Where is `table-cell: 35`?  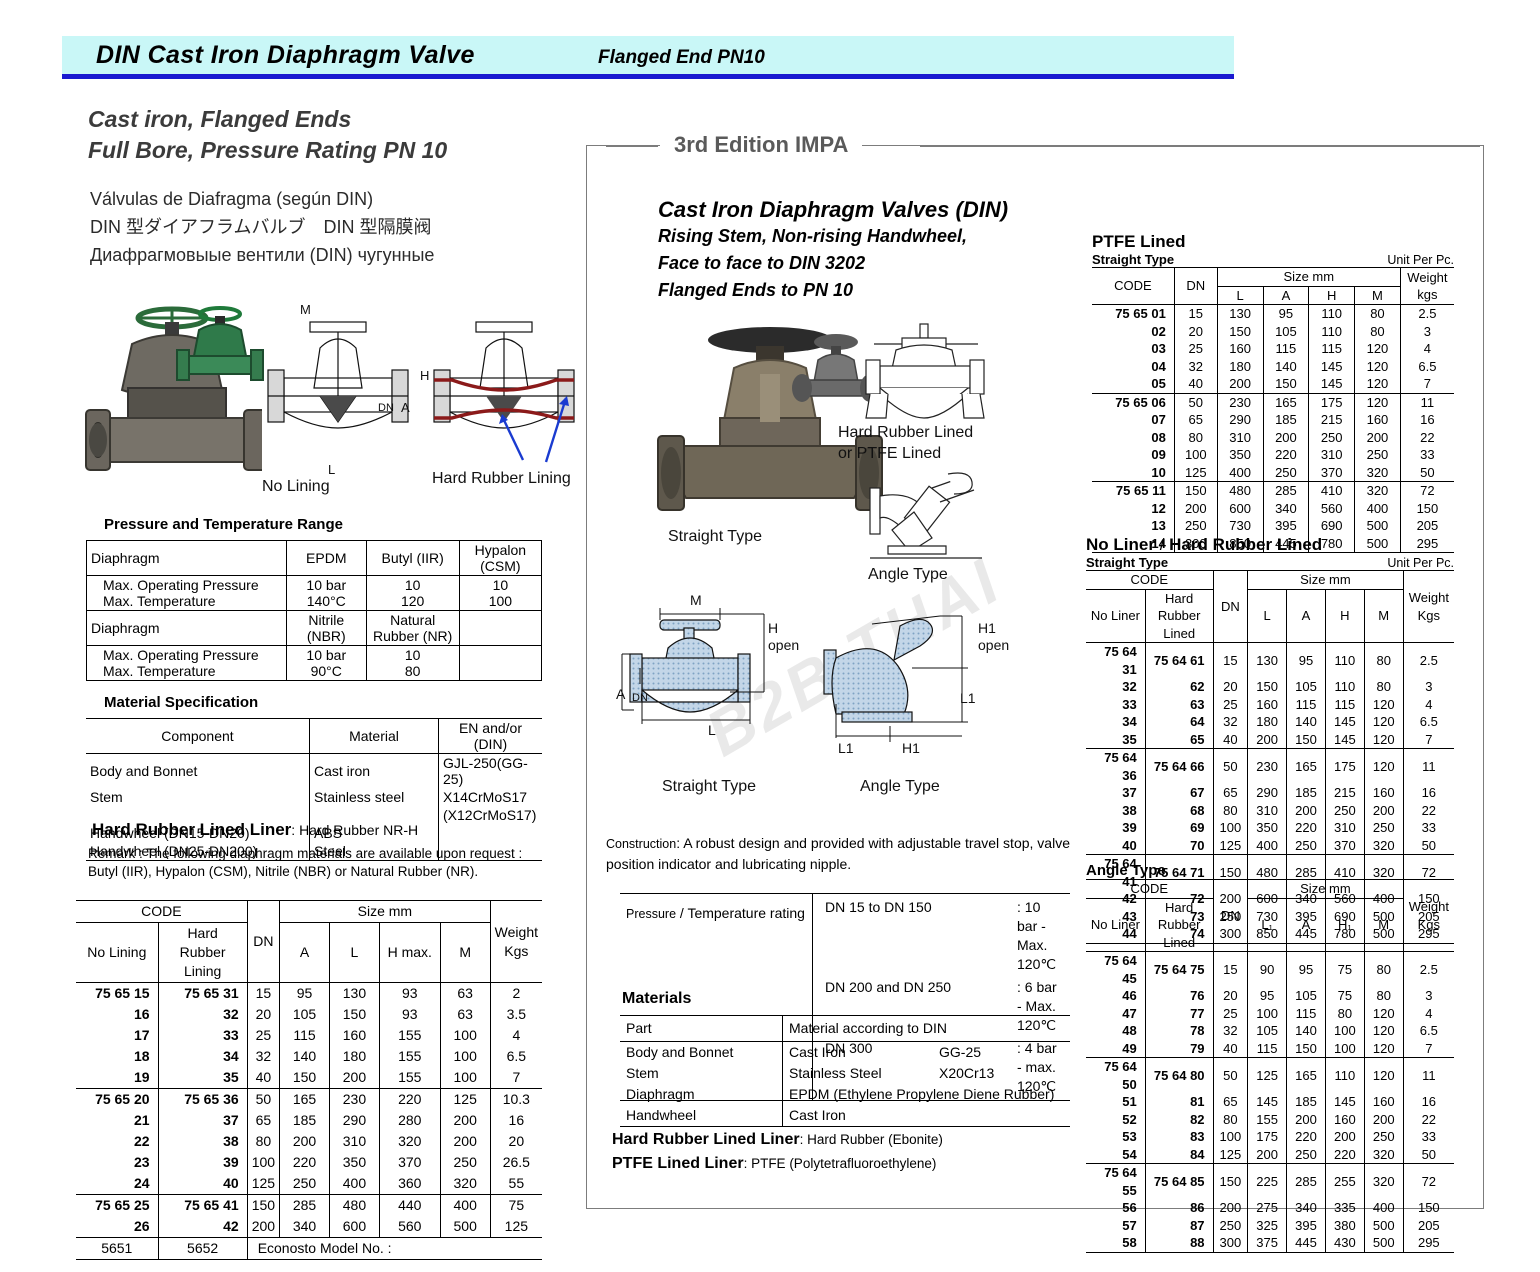
table-cell: 35 is located at coordinates (1116, 739).